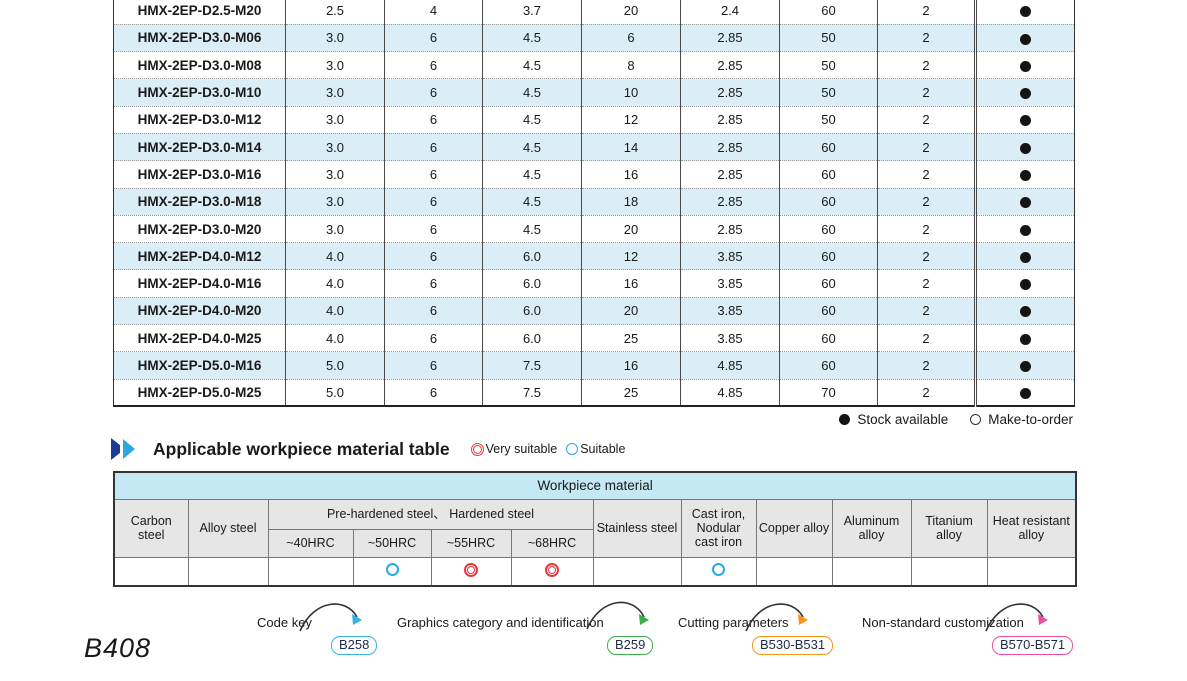 The width and height of the screenshot is (1187, 681). What do you see at coordinates (335, 12) in the screenshot?
I see `value-cell: 2.5` at bounding box center [335, 12].